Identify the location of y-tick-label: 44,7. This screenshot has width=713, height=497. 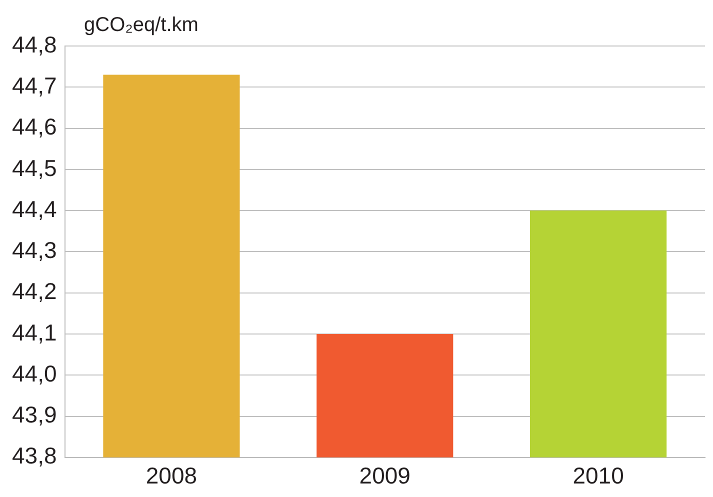
(34, 85).